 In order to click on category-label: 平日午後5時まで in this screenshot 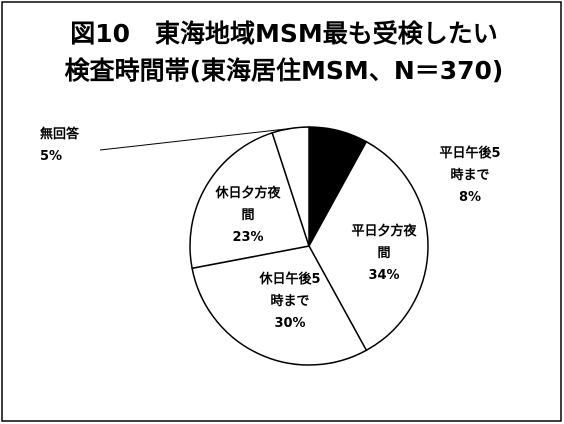, I will do `click(470, 164)`.